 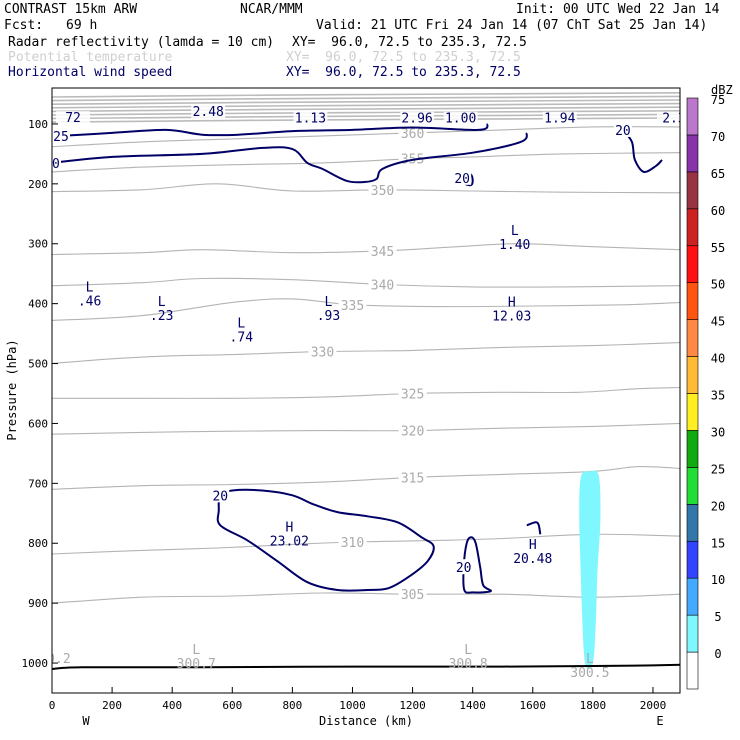 I want to click on x-tick-label: 800, so click(x=292, y=705).